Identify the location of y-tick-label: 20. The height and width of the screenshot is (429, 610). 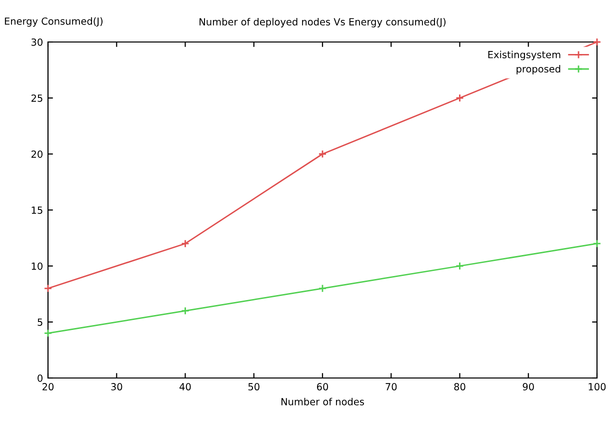
(36, 154).